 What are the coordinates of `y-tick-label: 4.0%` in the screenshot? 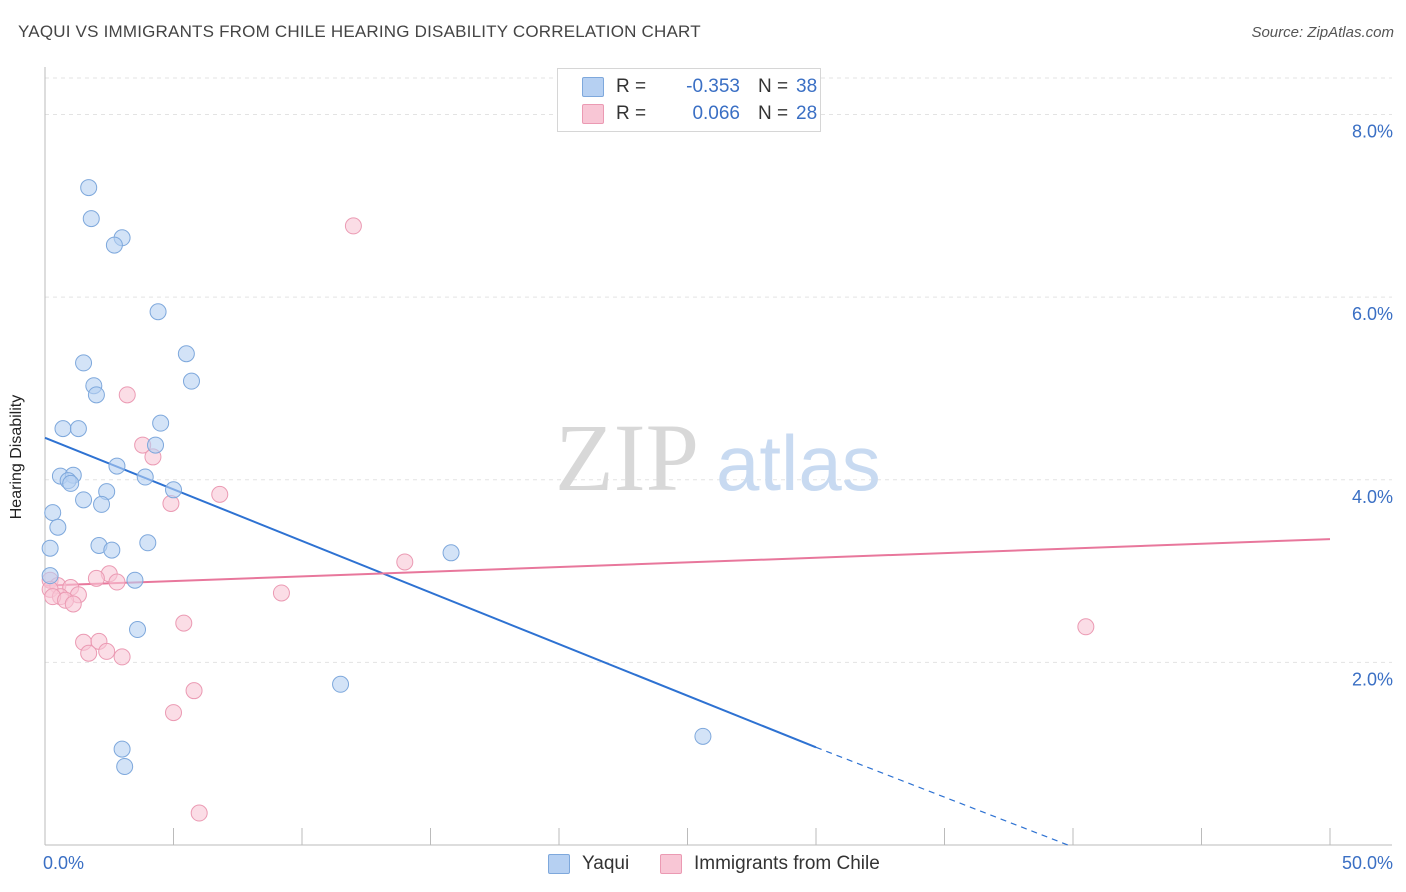 It's located at (1372, 497).